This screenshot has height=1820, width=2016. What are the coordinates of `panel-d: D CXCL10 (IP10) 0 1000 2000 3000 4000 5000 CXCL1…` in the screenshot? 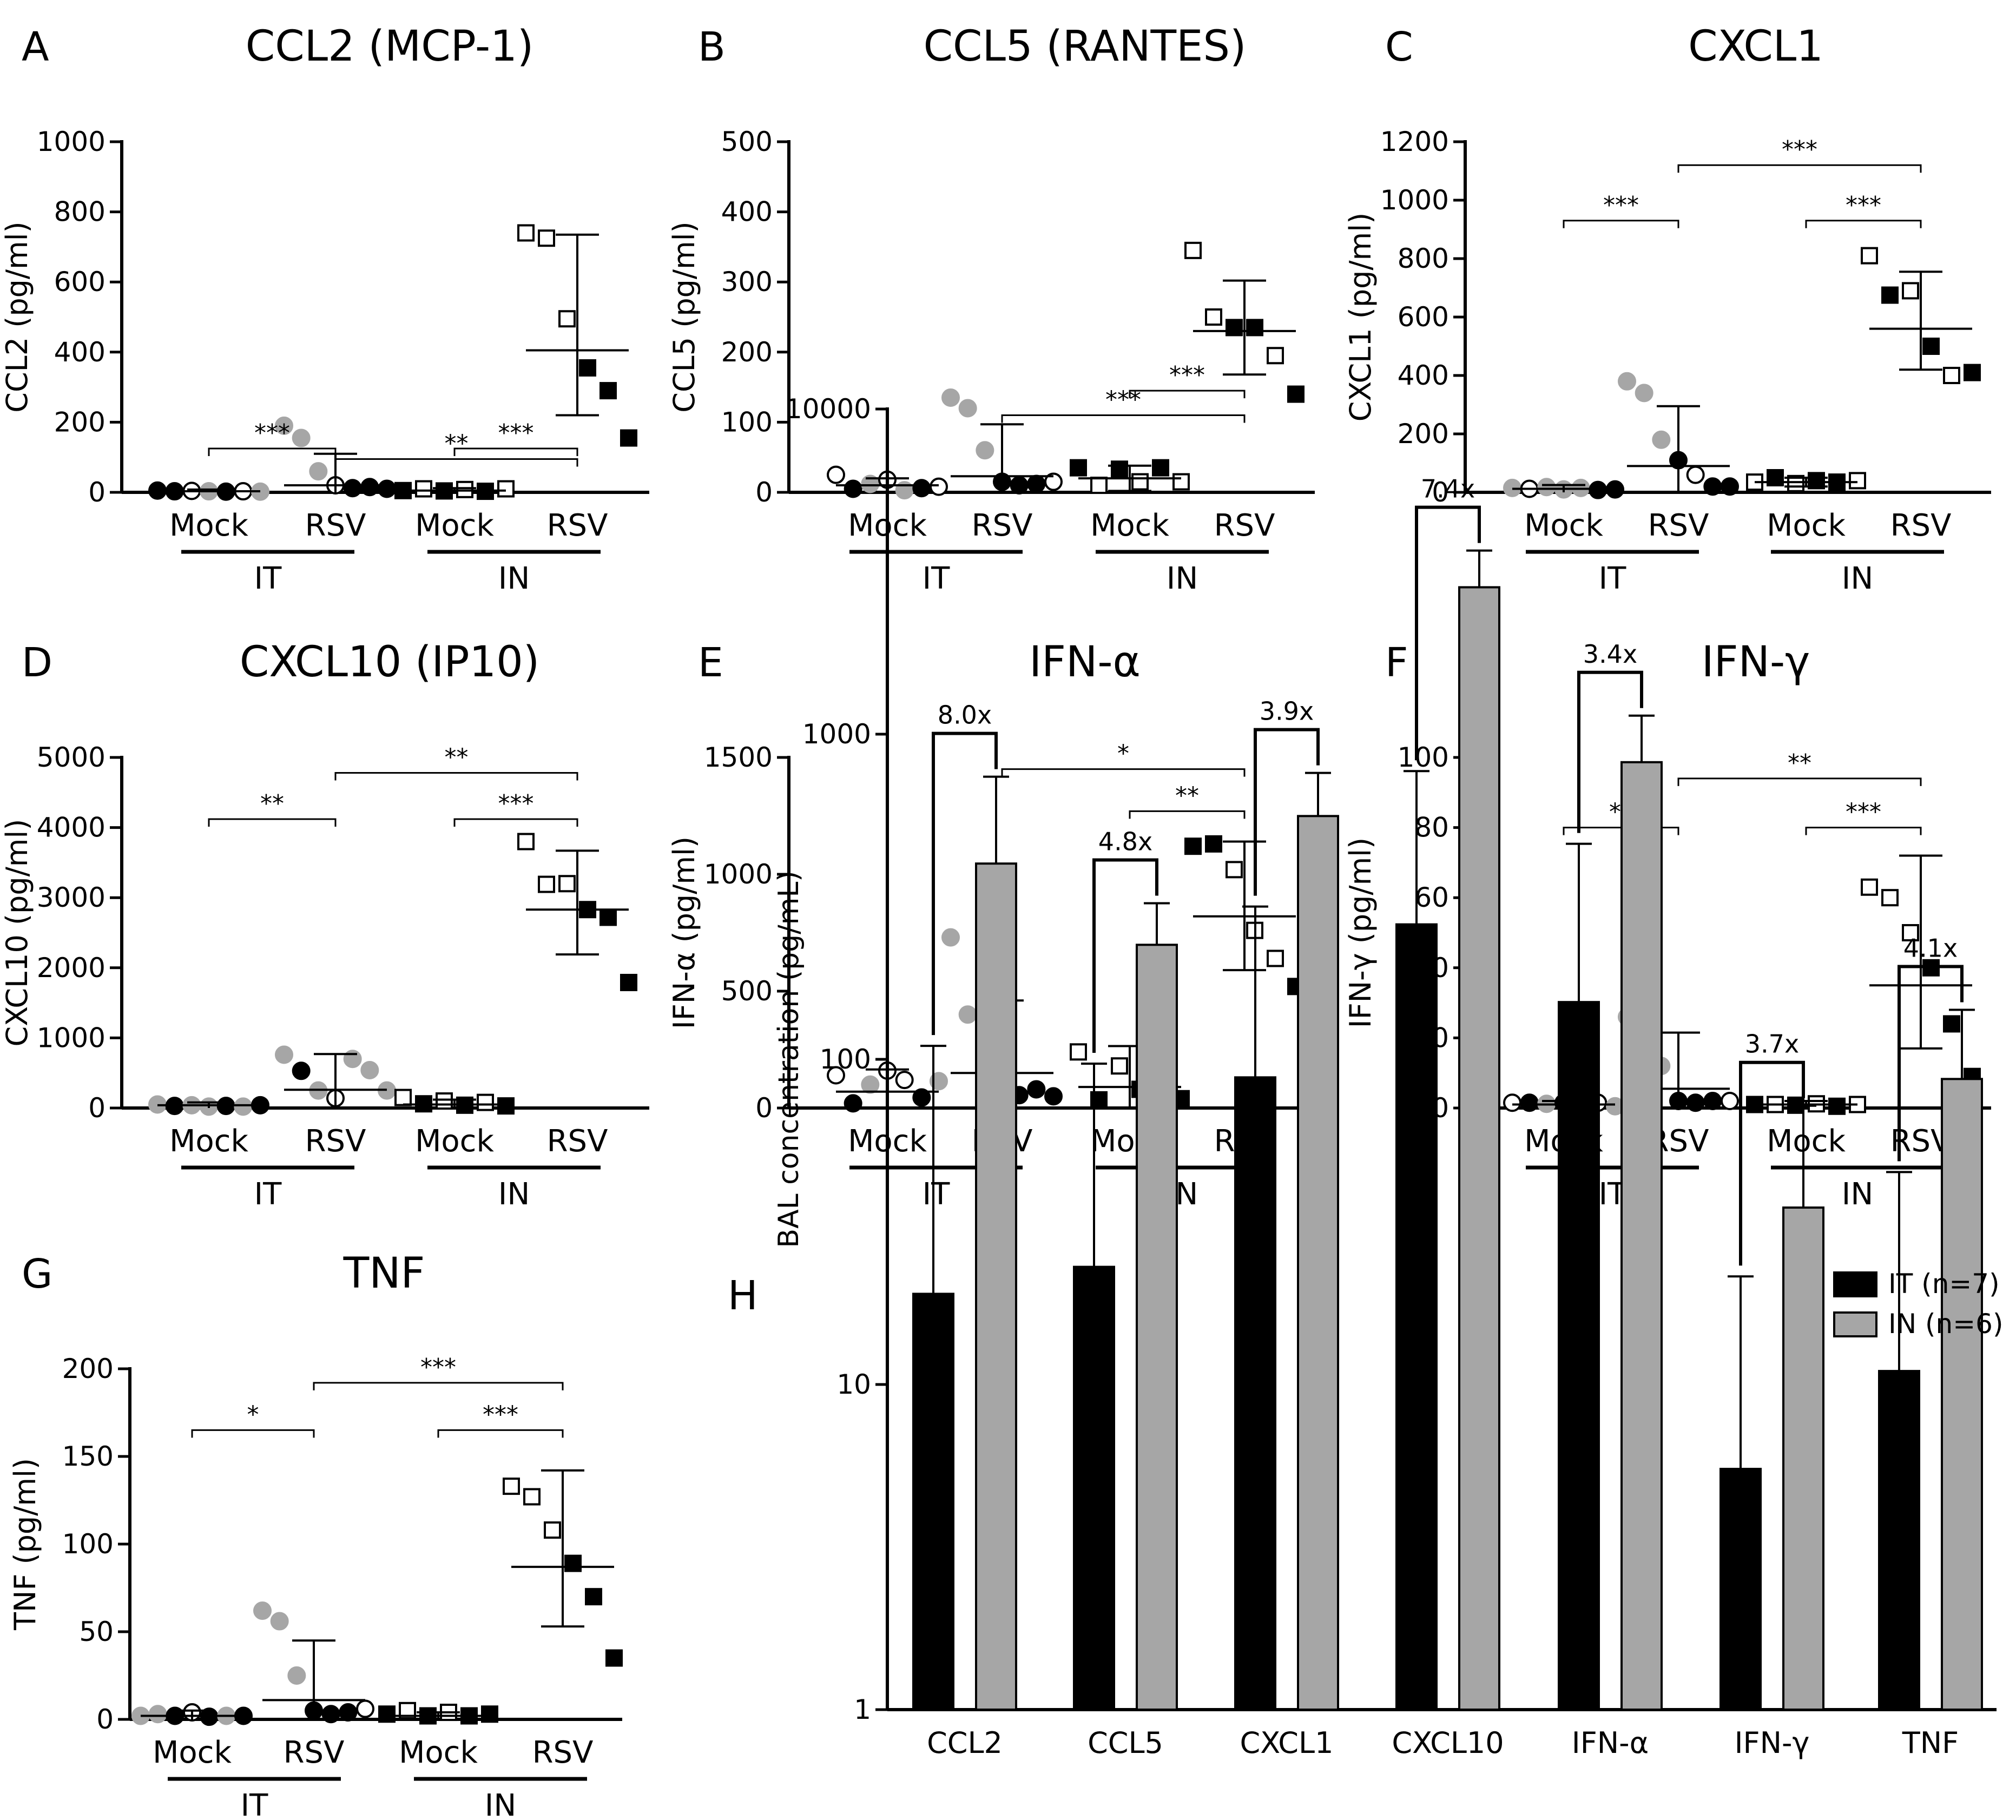 It's located at (324, 925).